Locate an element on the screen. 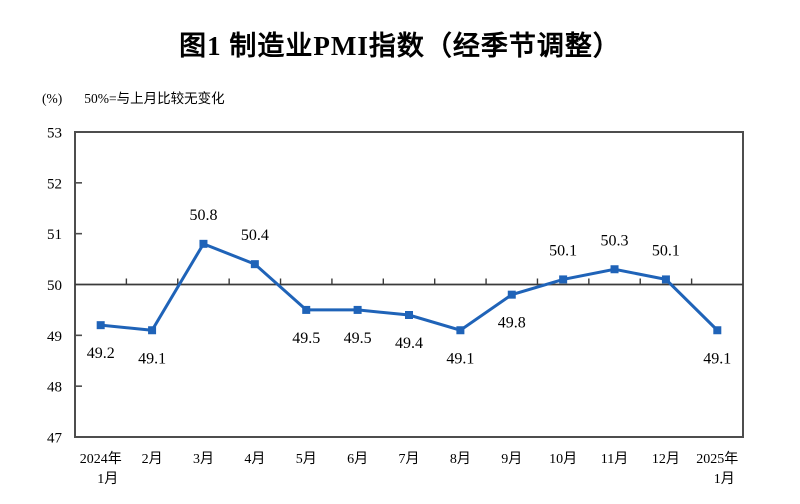 The image size is (800, 504). y-axis-tick-label: 51 is located at coordinates (54, 235).